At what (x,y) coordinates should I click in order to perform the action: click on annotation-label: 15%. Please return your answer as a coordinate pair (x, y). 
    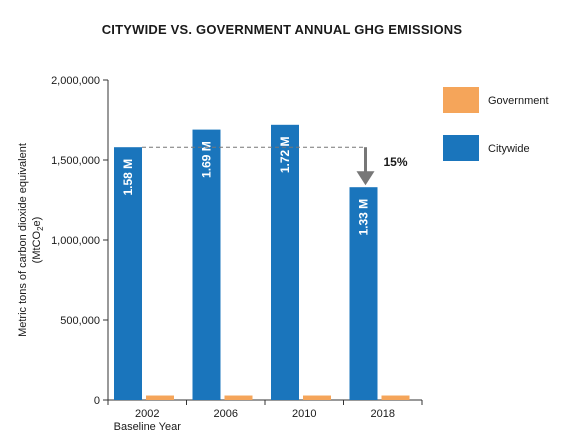
    Looking at the image, I should click on (396, 162).